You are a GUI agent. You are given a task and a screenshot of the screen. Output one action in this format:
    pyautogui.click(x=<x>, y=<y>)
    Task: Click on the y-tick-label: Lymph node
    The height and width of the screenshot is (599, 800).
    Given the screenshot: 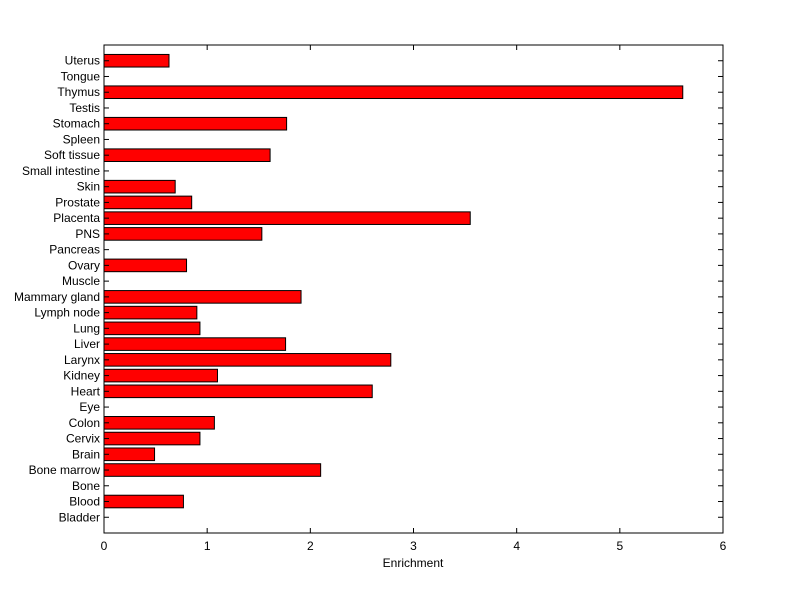 What is the action you would take?
    pyautogui.click(x=67, y=313)
    